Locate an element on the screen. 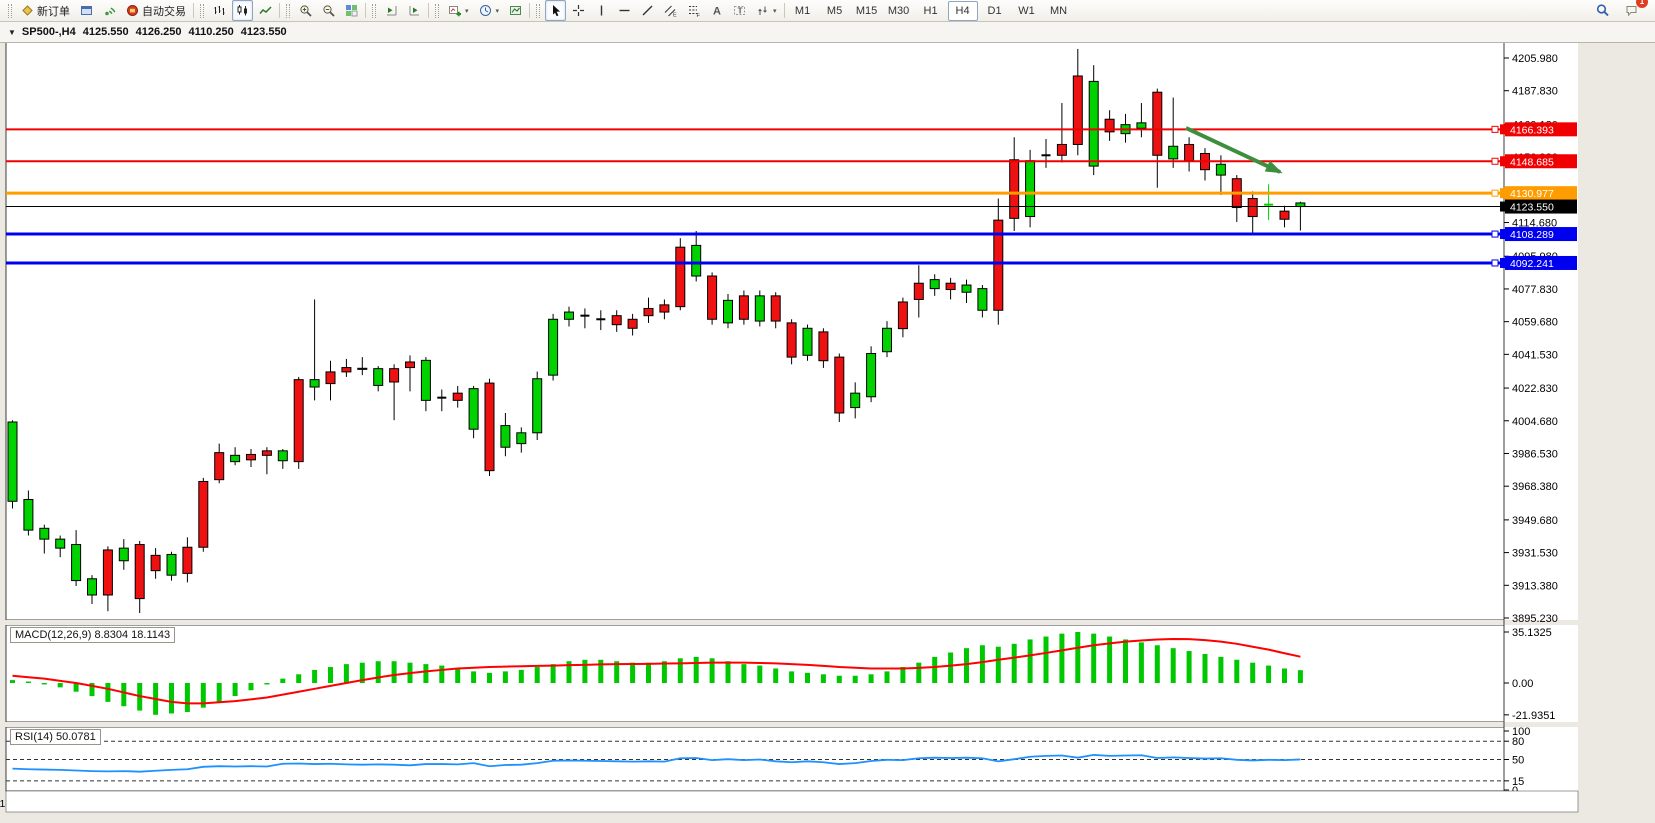  crosshair-icon is located at coordinates (578, 10).